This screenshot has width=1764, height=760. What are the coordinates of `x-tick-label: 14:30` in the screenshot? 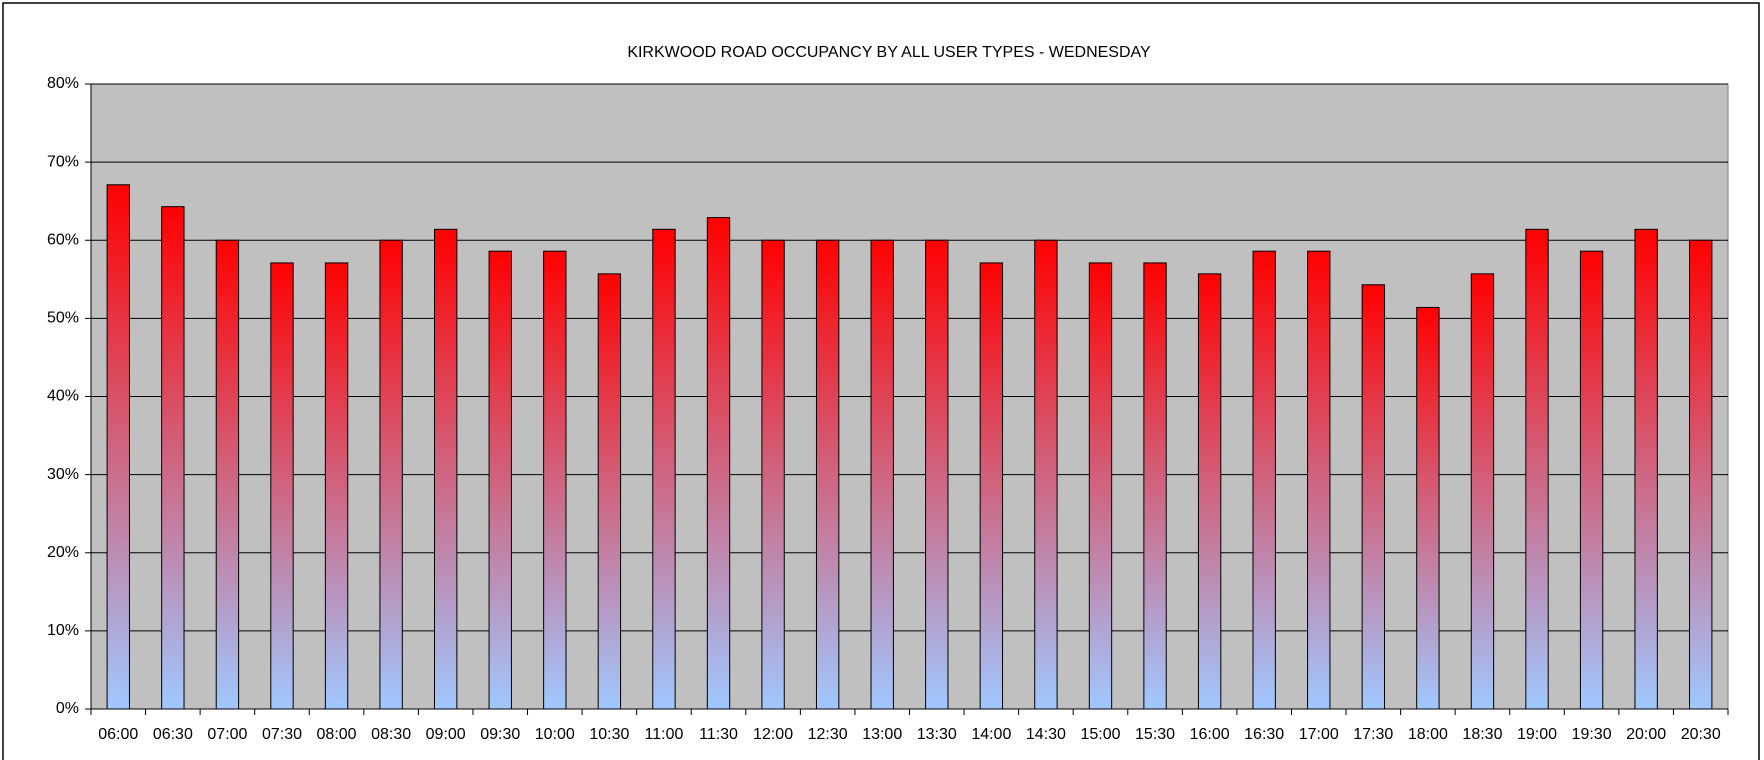 It's located at (1046, 734).